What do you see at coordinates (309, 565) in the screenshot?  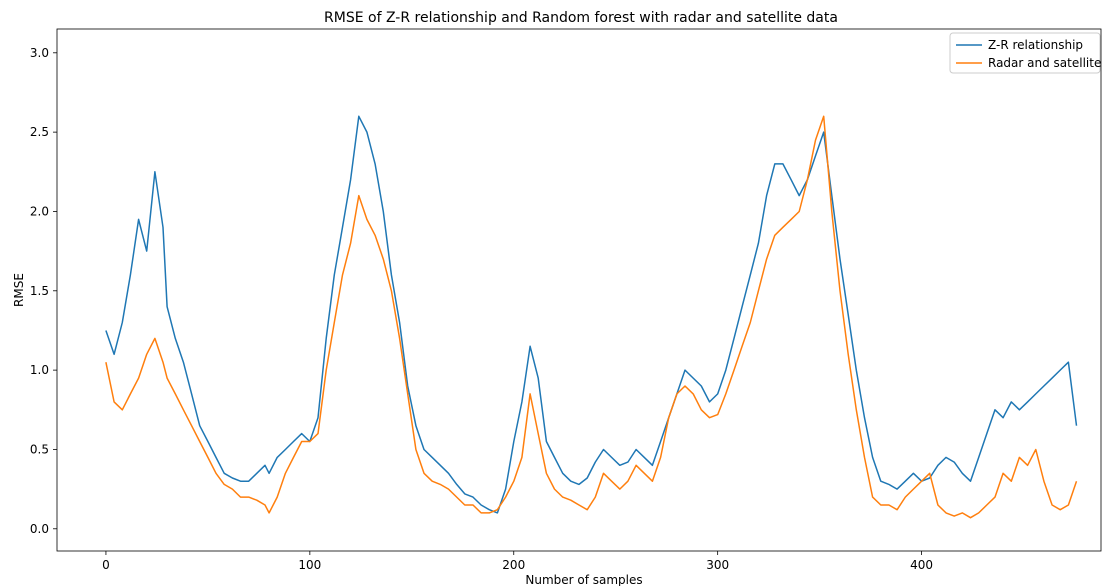 I see `x-tick-label: 100` at bounding box center [309, 565].